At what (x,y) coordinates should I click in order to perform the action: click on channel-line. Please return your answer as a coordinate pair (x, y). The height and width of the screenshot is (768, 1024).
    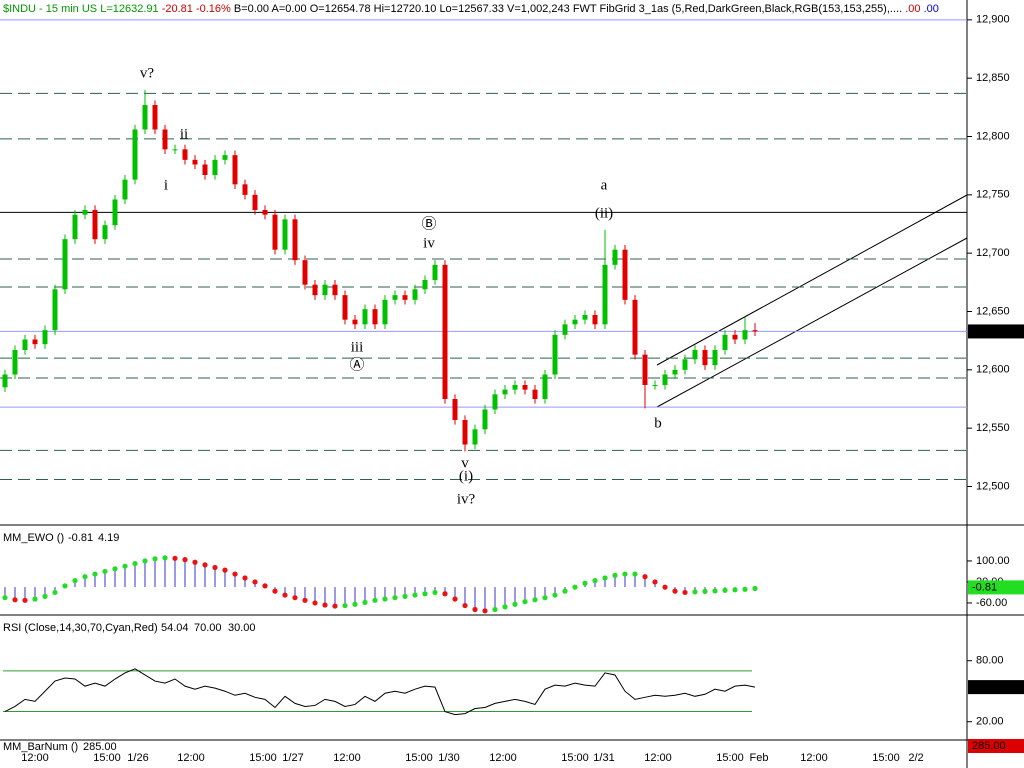
    Looking at the image, I should click on (812, 280).